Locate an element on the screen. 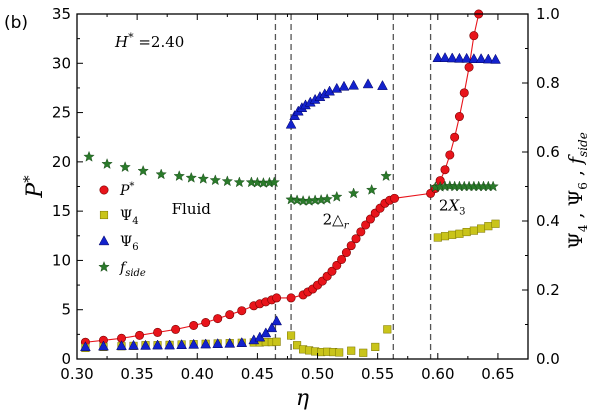 This screenshot has width=601, height=417. y-left-tick-label-0: 0 is located at coordinates (66, 359).